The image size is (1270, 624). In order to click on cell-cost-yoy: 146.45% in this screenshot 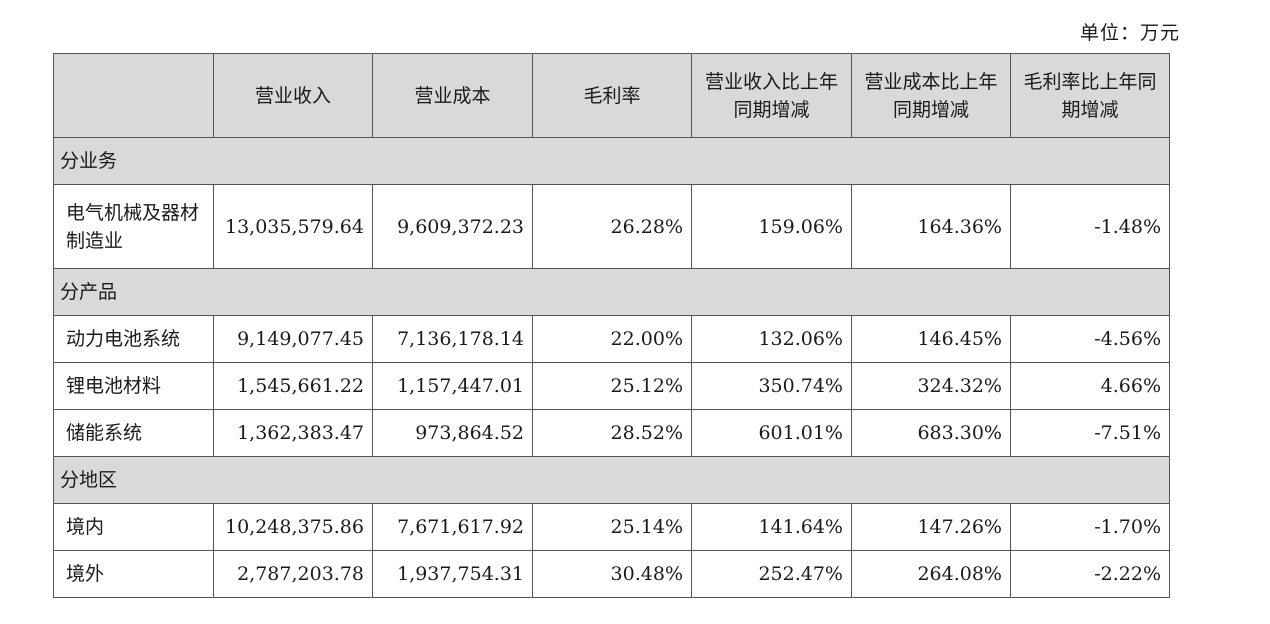, I will do `click(931, 339)`.